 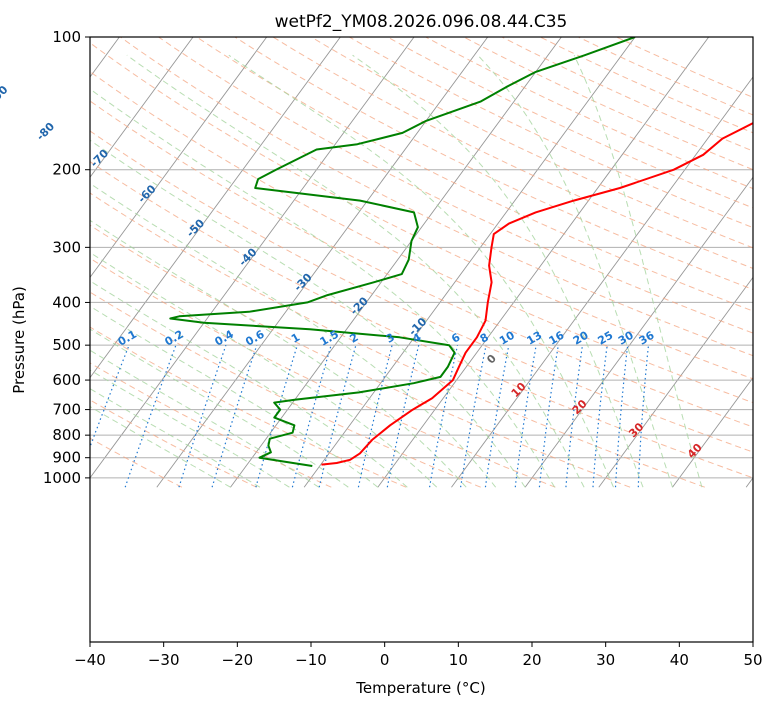 What do you see at coordinates (302, 282) in the screenshot?
I see `dry-adiabat-label: -30` at bounding box center [302, 282].